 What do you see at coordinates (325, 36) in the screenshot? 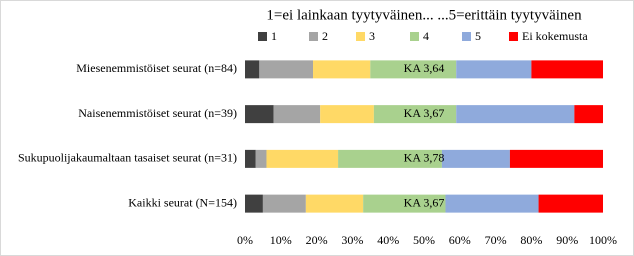
I see `legend-label: 2` at bounding box center [325, 36].